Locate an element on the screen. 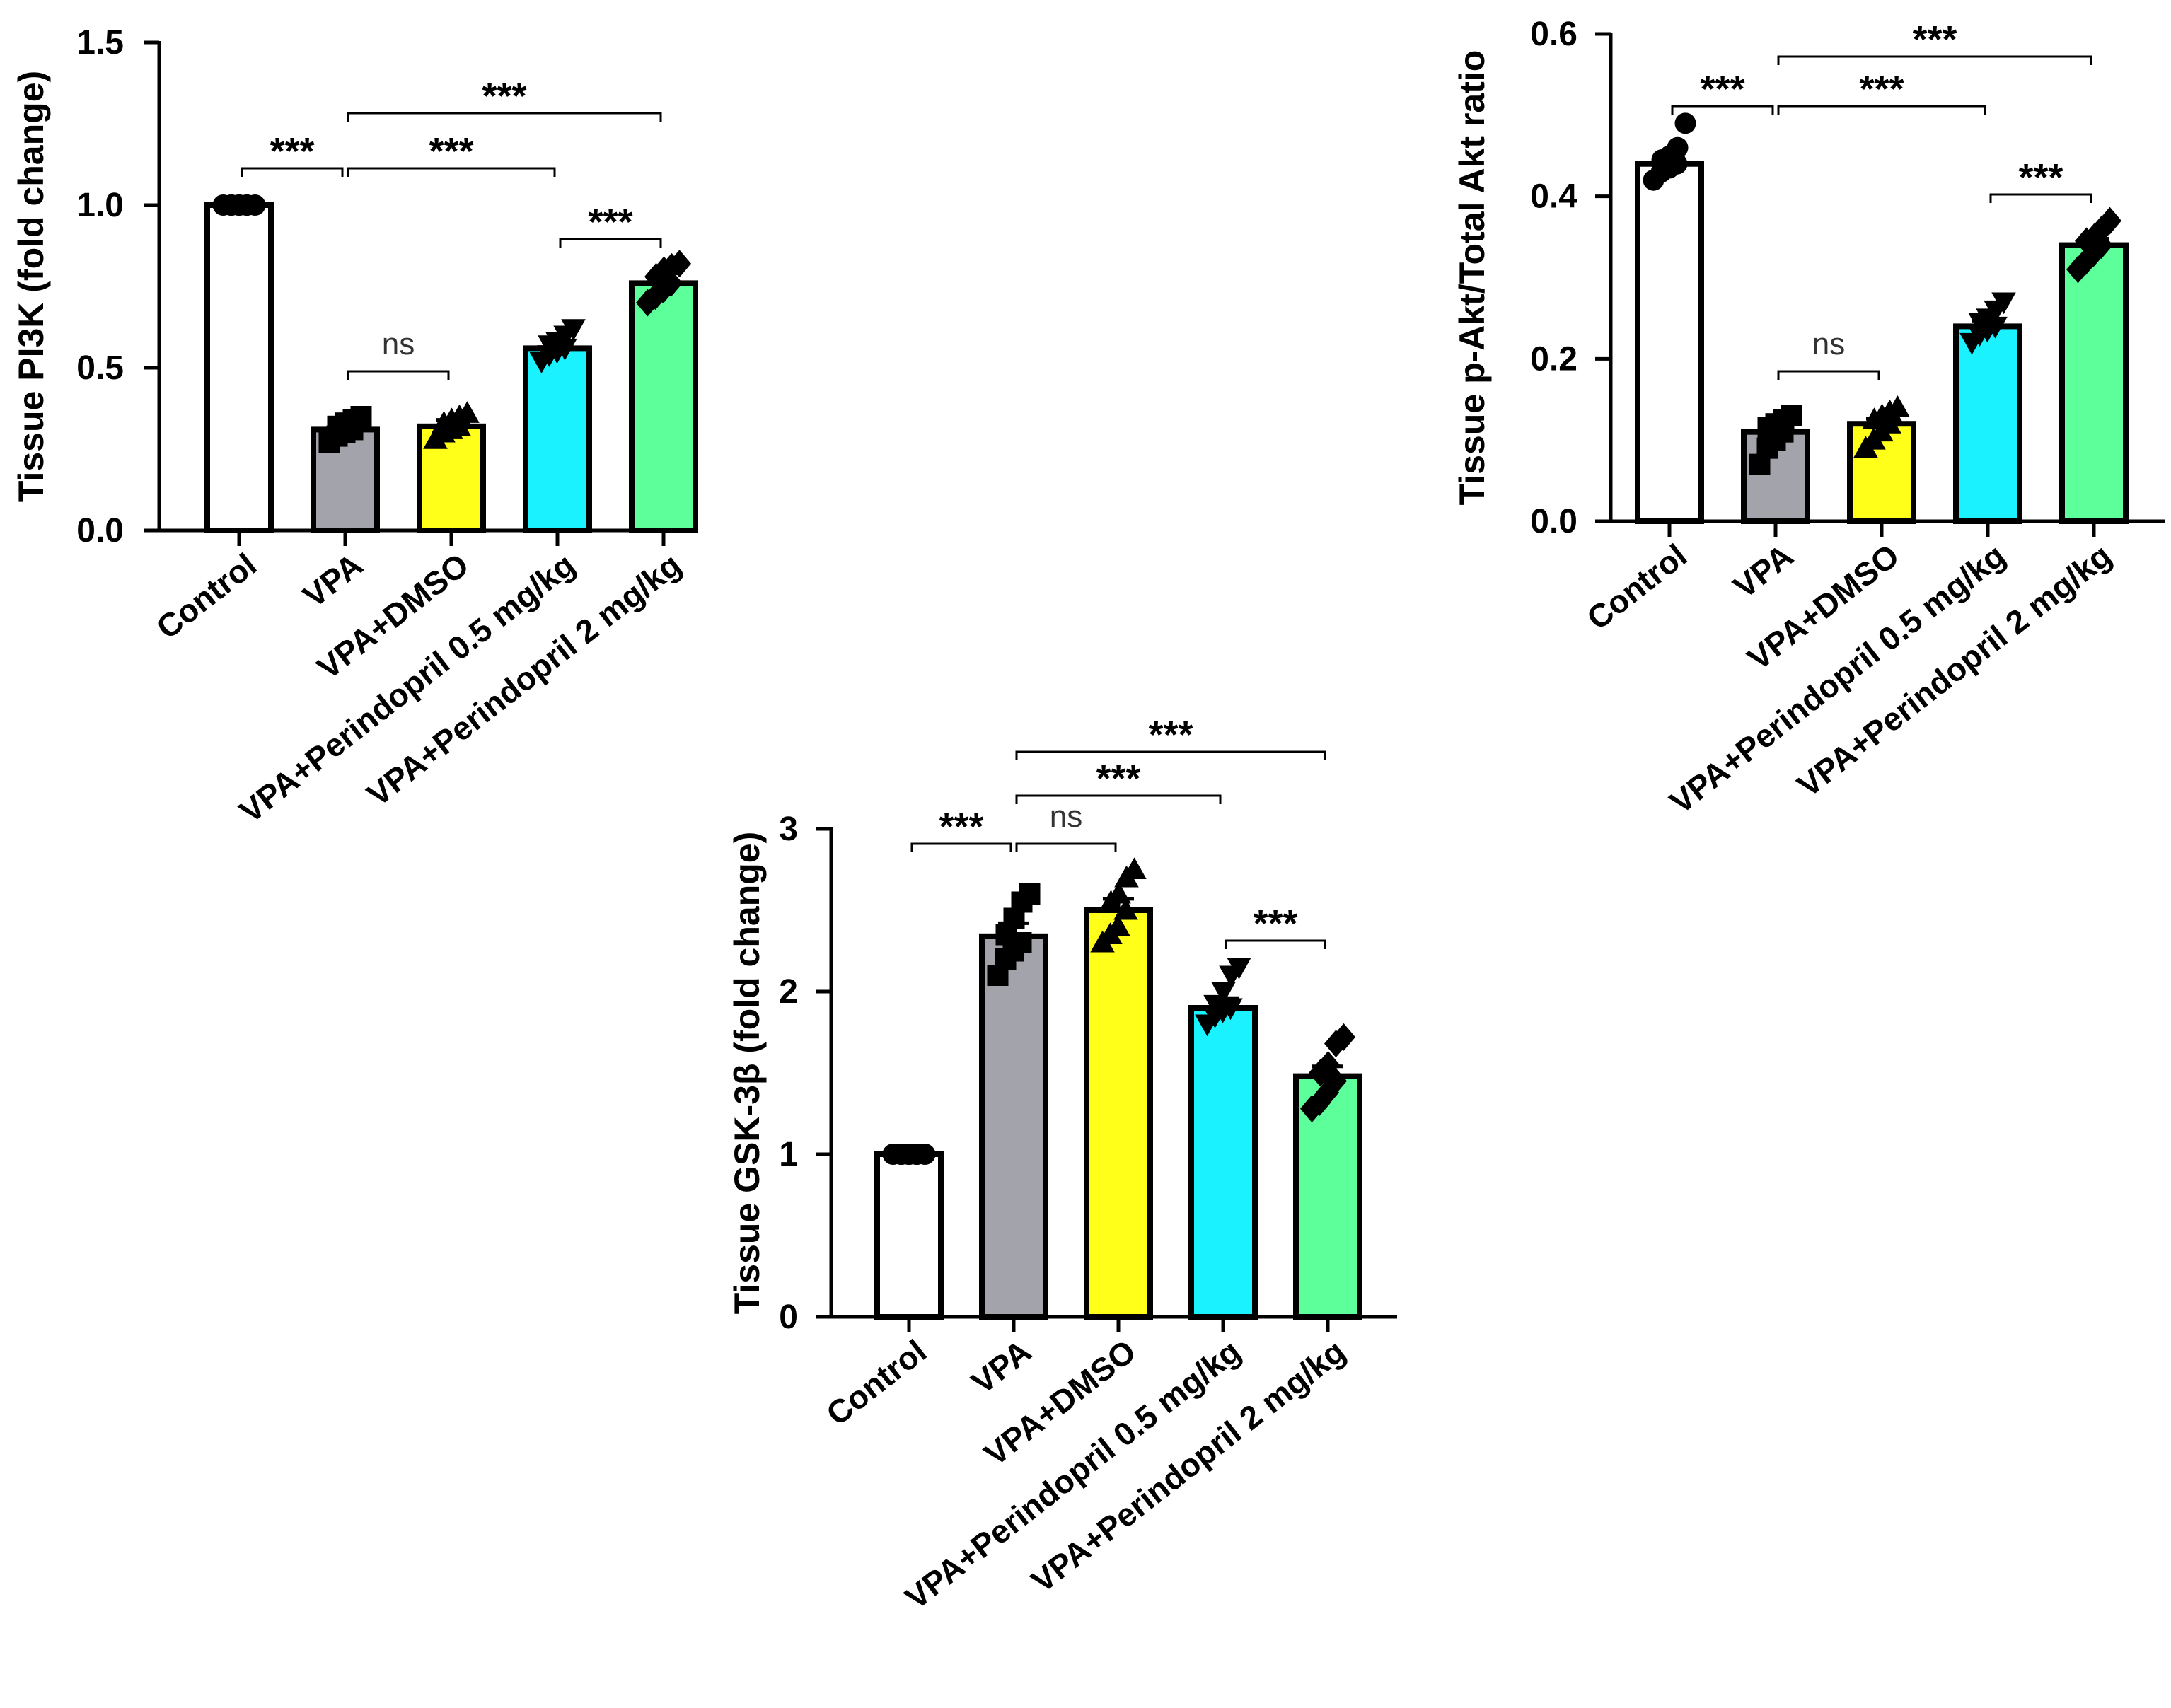  y-axis-title: Tissue PI3K (fold change) is located at coordinates (31, 286).